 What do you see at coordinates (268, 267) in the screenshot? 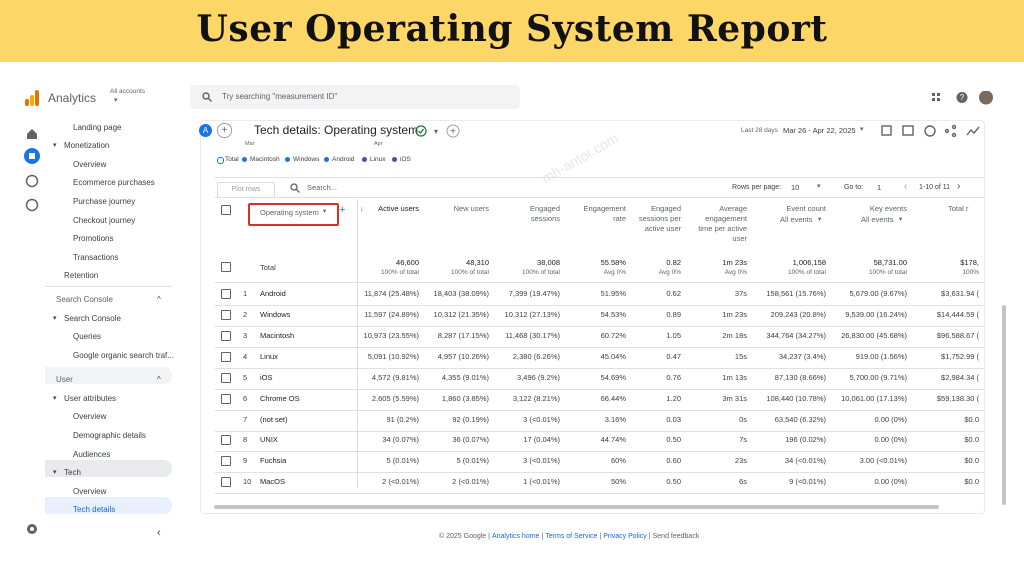
I see `total-label: Total` at bounding box center [268, 267].